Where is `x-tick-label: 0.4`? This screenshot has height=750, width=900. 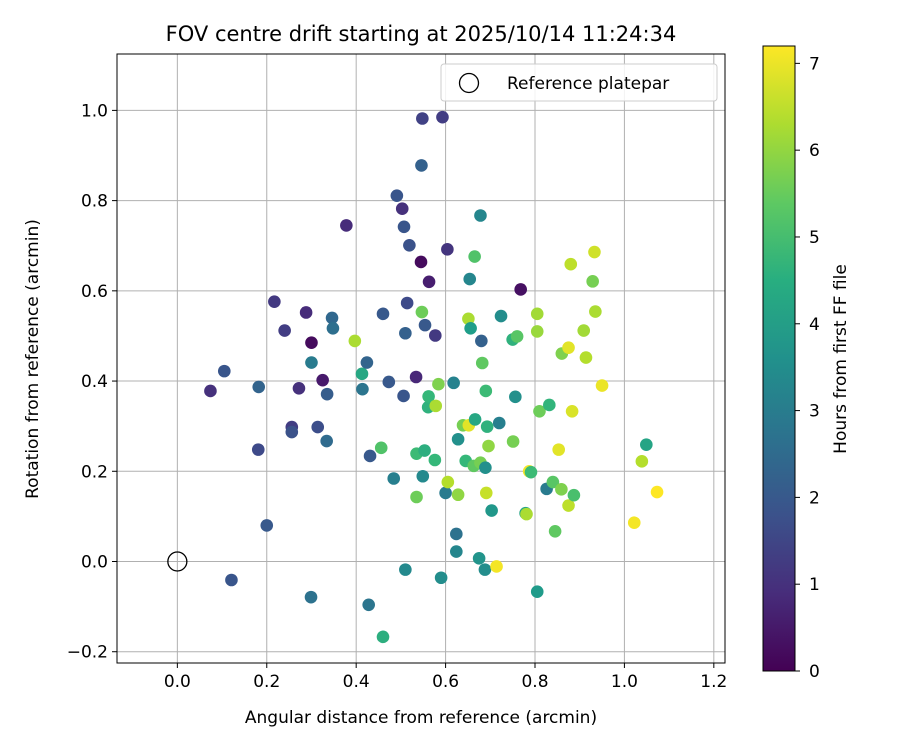 x-tick-label: 0.4 is located at coordinates (356, 682).